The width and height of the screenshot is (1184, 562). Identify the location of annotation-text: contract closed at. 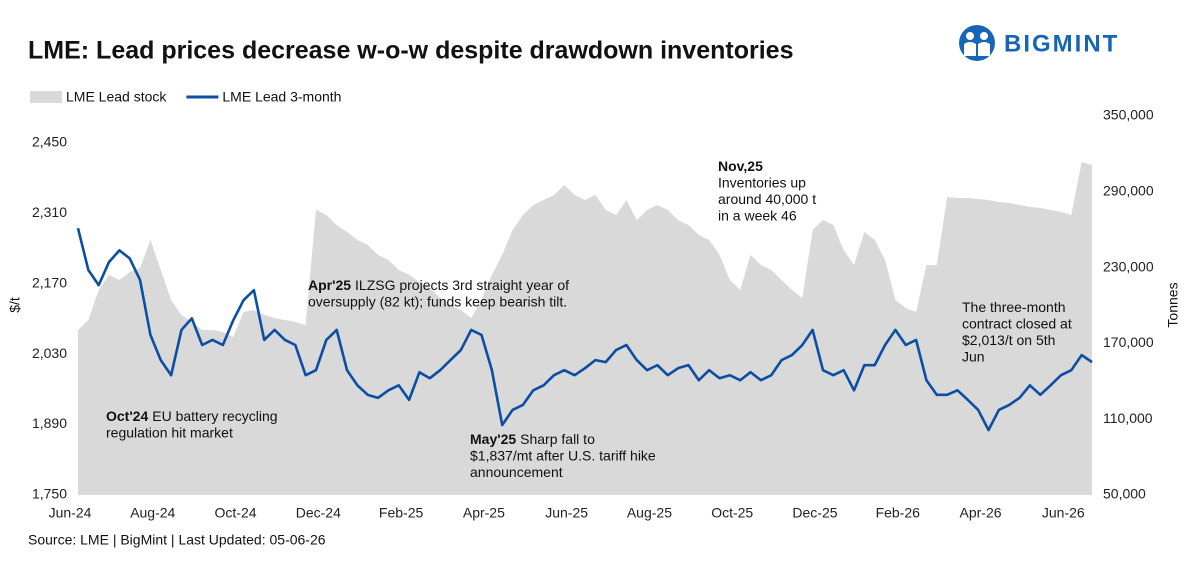
(1017, 323).